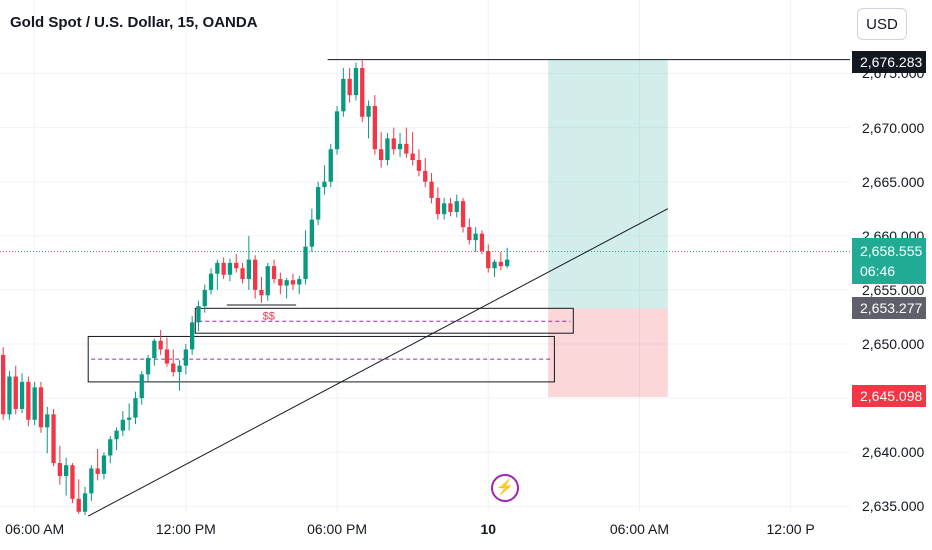  I want to click on demand-zones, so click(330, 345).